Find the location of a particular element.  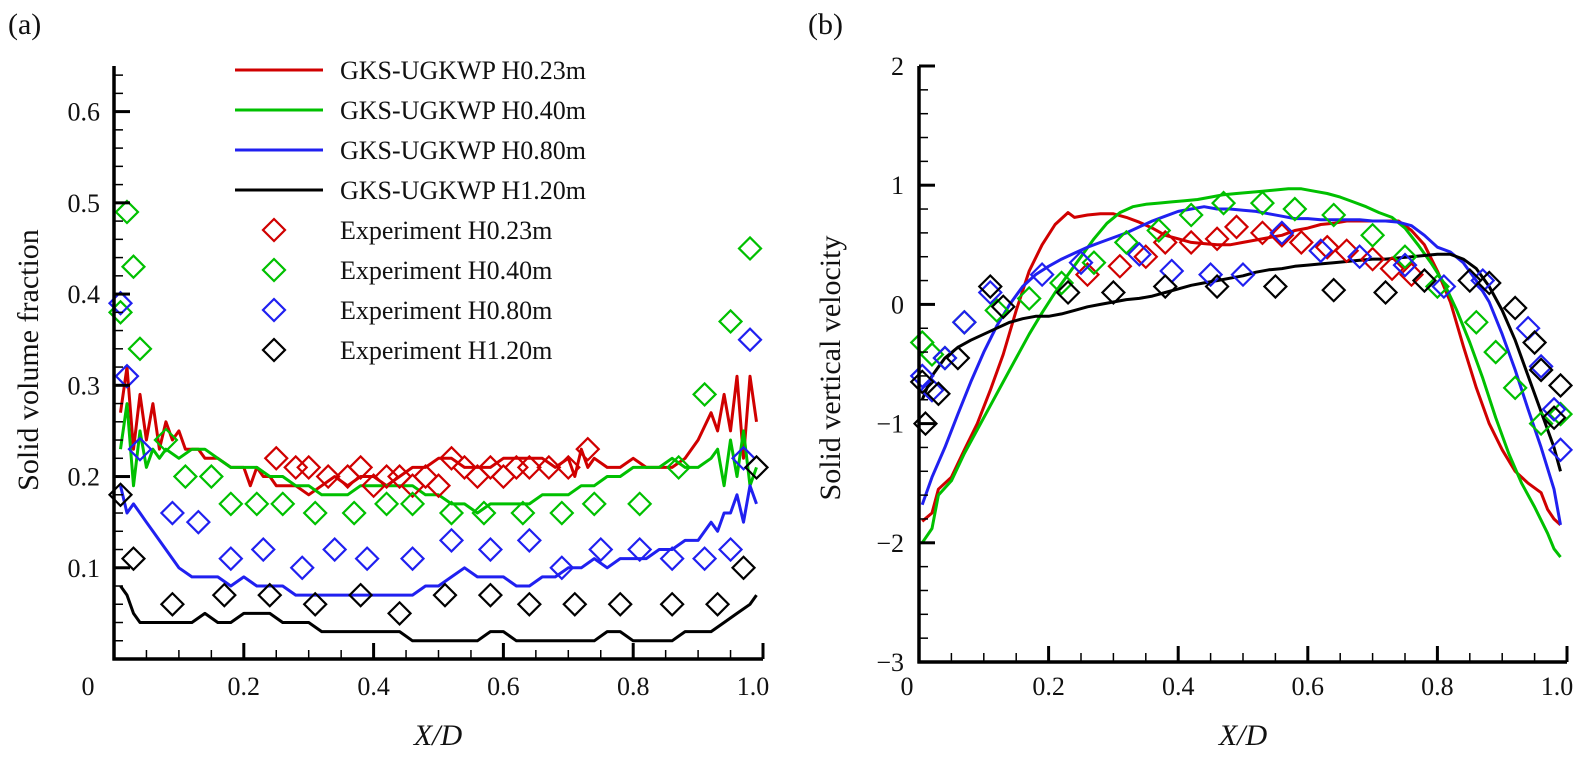

x-tick-label: 1.0 is located at coordinates (1557, 686).